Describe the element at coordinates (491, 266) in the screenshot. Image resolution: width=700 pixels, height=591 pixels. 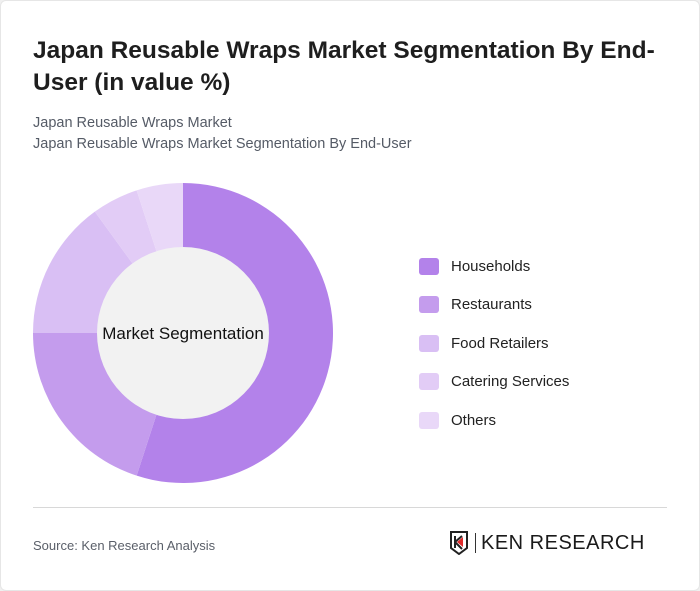
I see `legend-label: Households` at that location.